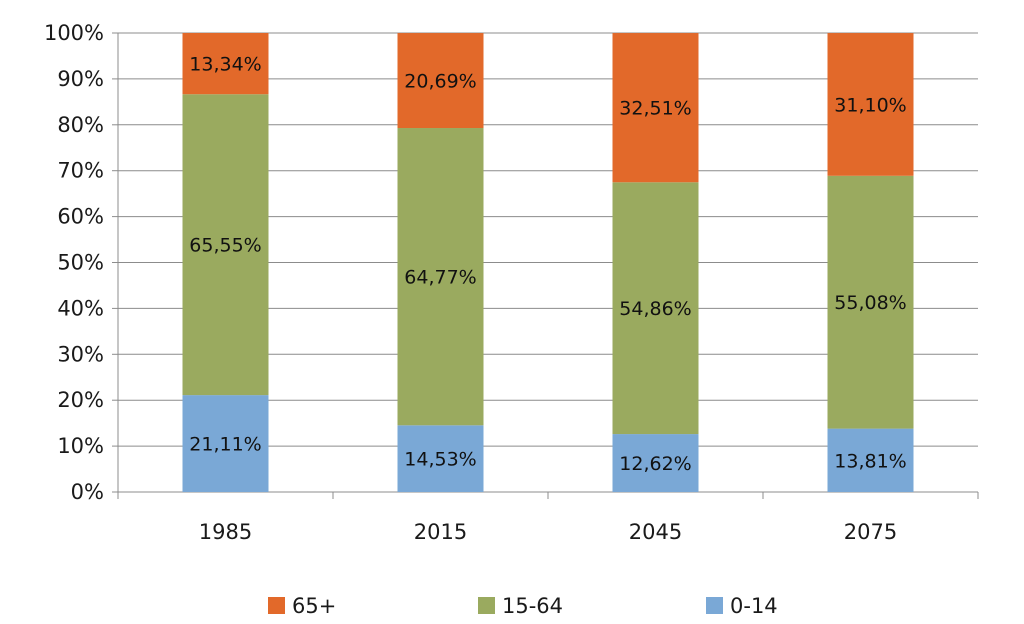 The height and width of the screenshot is (624, 1024). I want to click on bar-segment-15-64-2075, so click(870, 302).